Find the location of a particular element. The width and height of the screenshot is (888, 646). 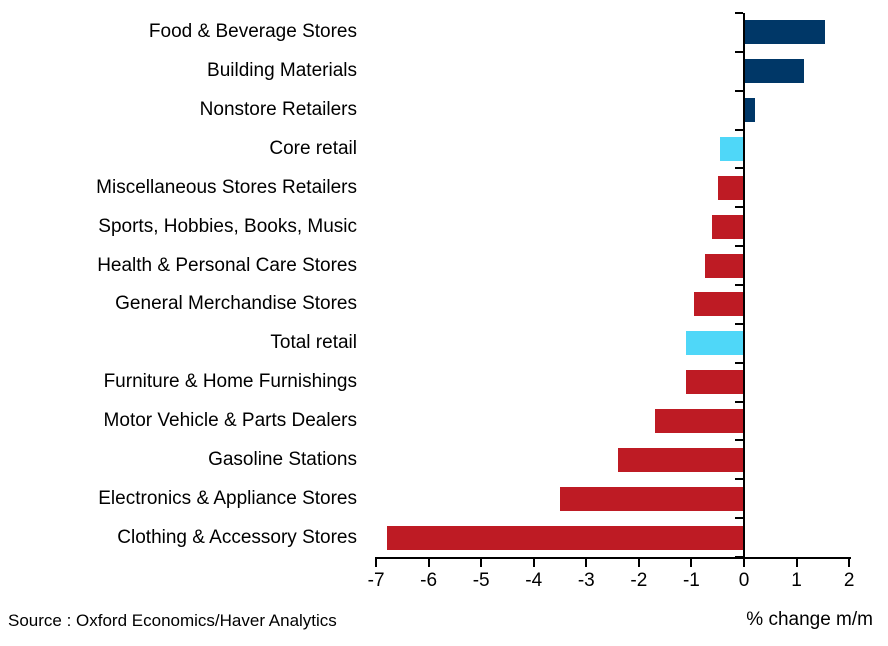

category-label: Motor Vehicle & Parts Dealers is located at coordinates (230, 420).